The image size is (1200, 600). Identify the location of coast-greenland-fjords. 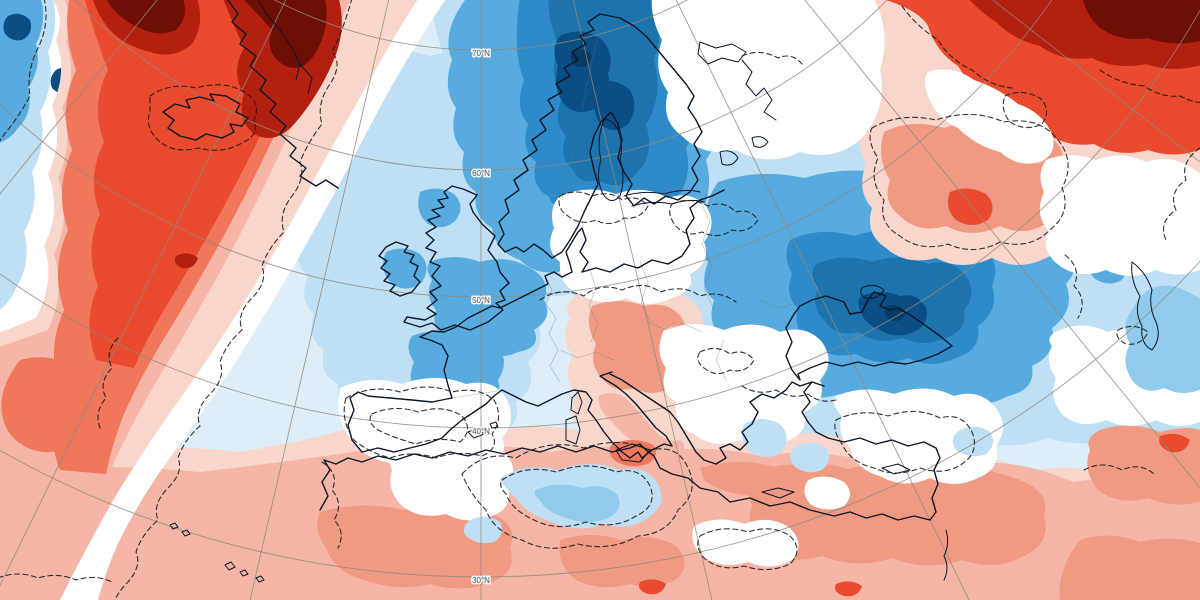
(285, 47).